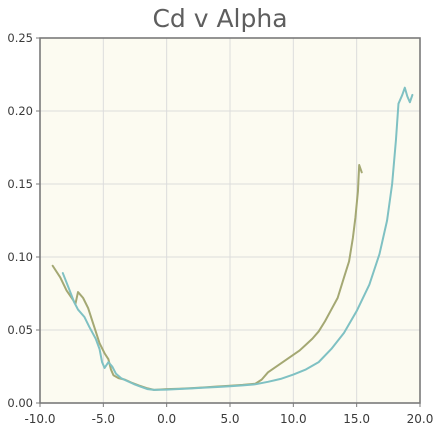 This screenshot has width=441, height=436. Describe the element at coordinates (420, 419) in the screenshot. I see `x-tick-label-6: 20.0` at that location.